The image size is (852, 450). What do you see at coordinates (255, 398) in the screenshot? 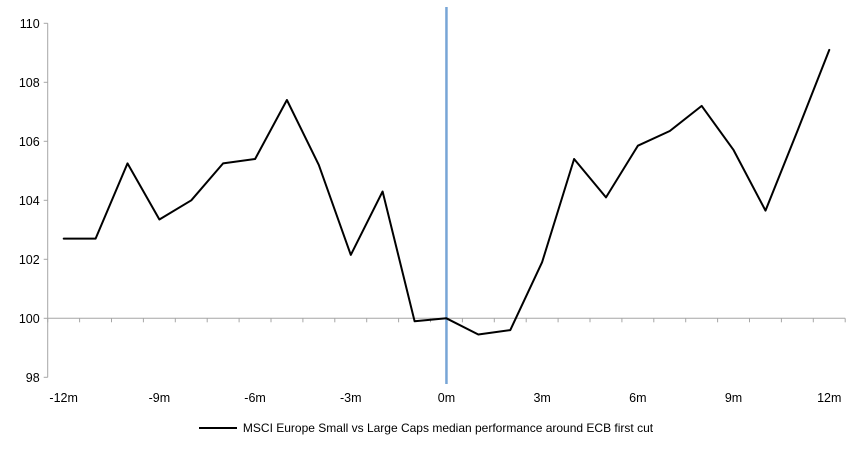
I see `x-tick-label: -6m` at bounding box center [255, 398].